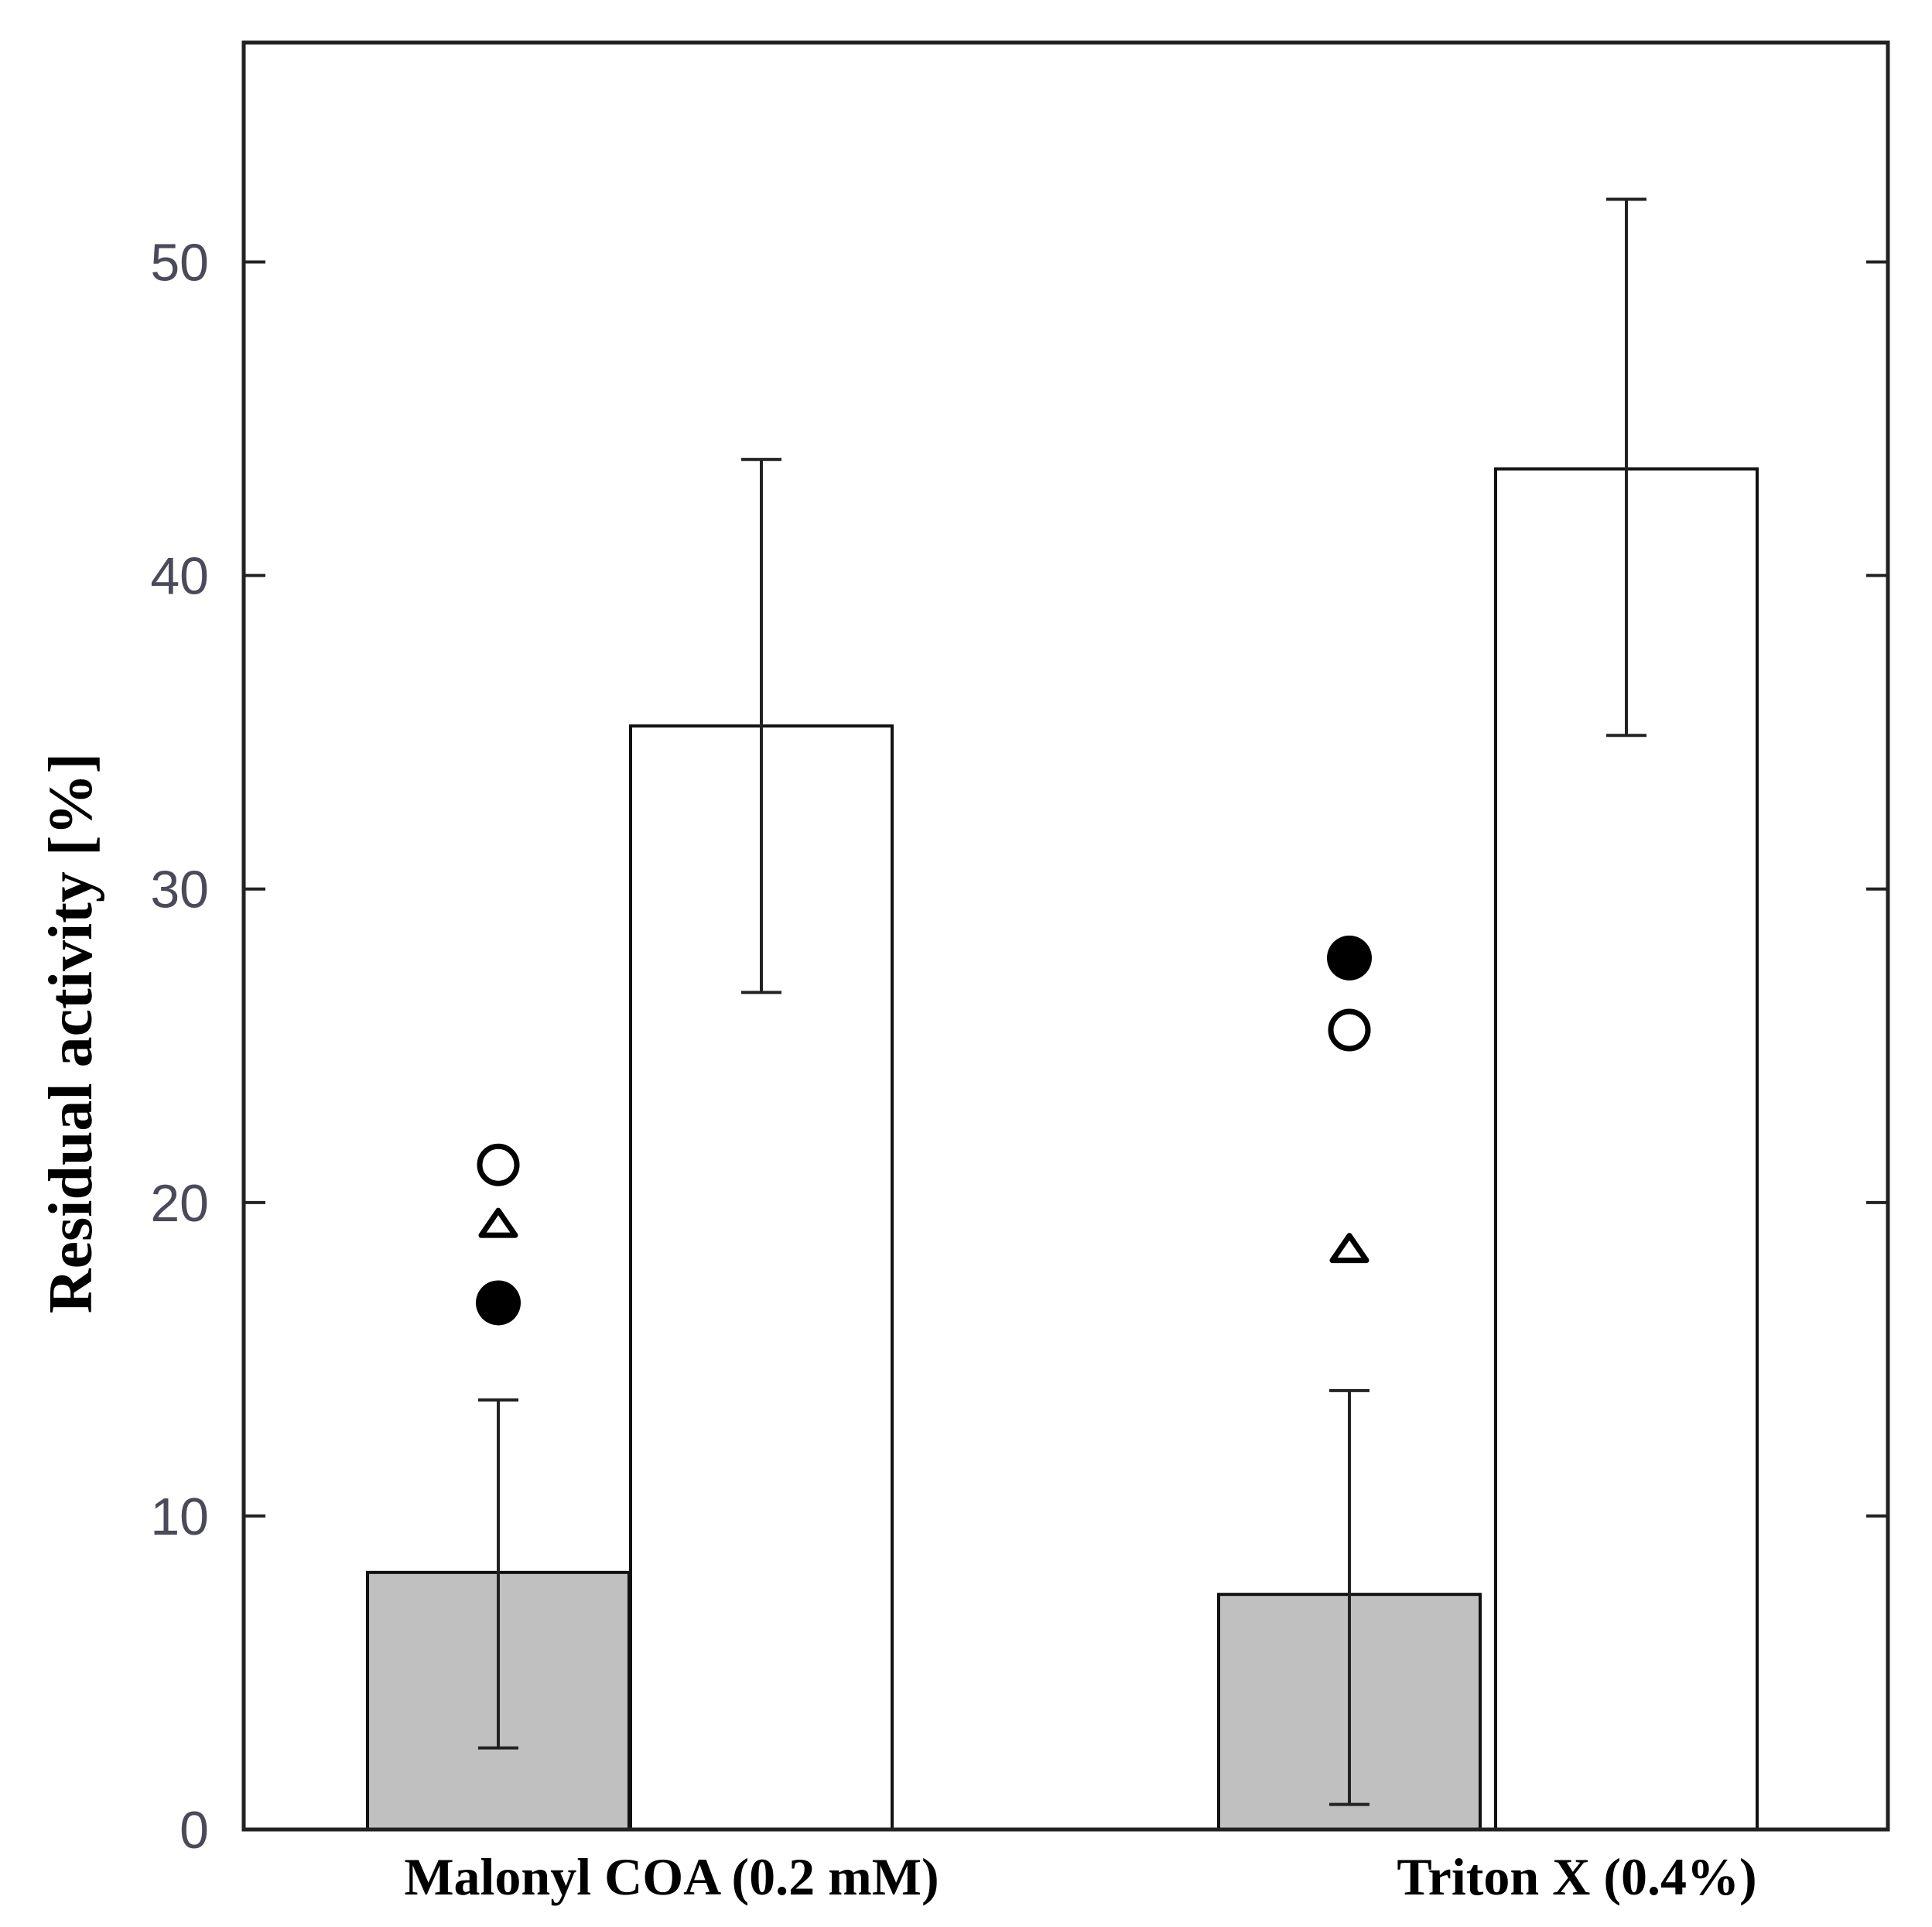 This screenshot has width=1932, height=1927. Describe the element at coordinates (180, 1203) in the screenshot. I see `y-tick-label: 20` at that location.